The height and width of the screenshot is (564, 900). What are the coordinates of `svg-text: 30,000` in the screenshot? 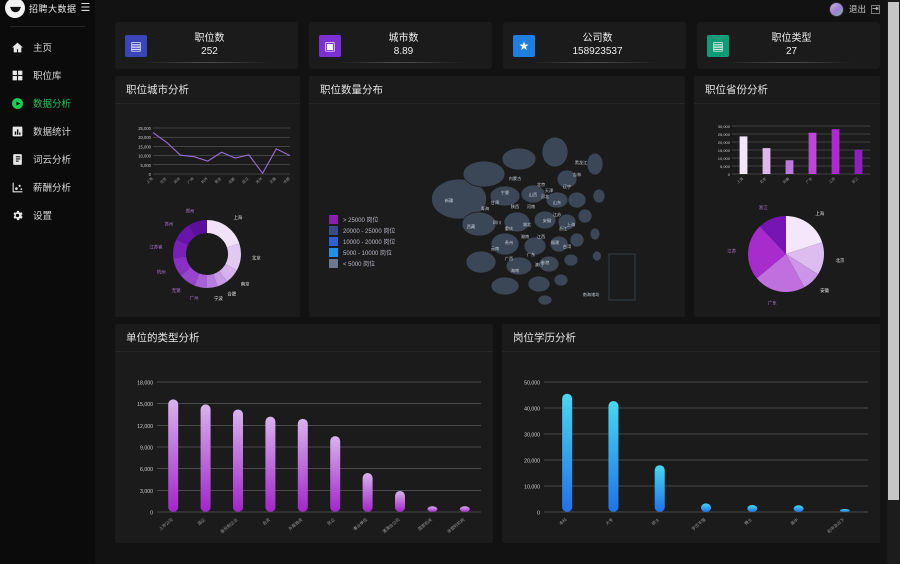 It's located at (724, 126).